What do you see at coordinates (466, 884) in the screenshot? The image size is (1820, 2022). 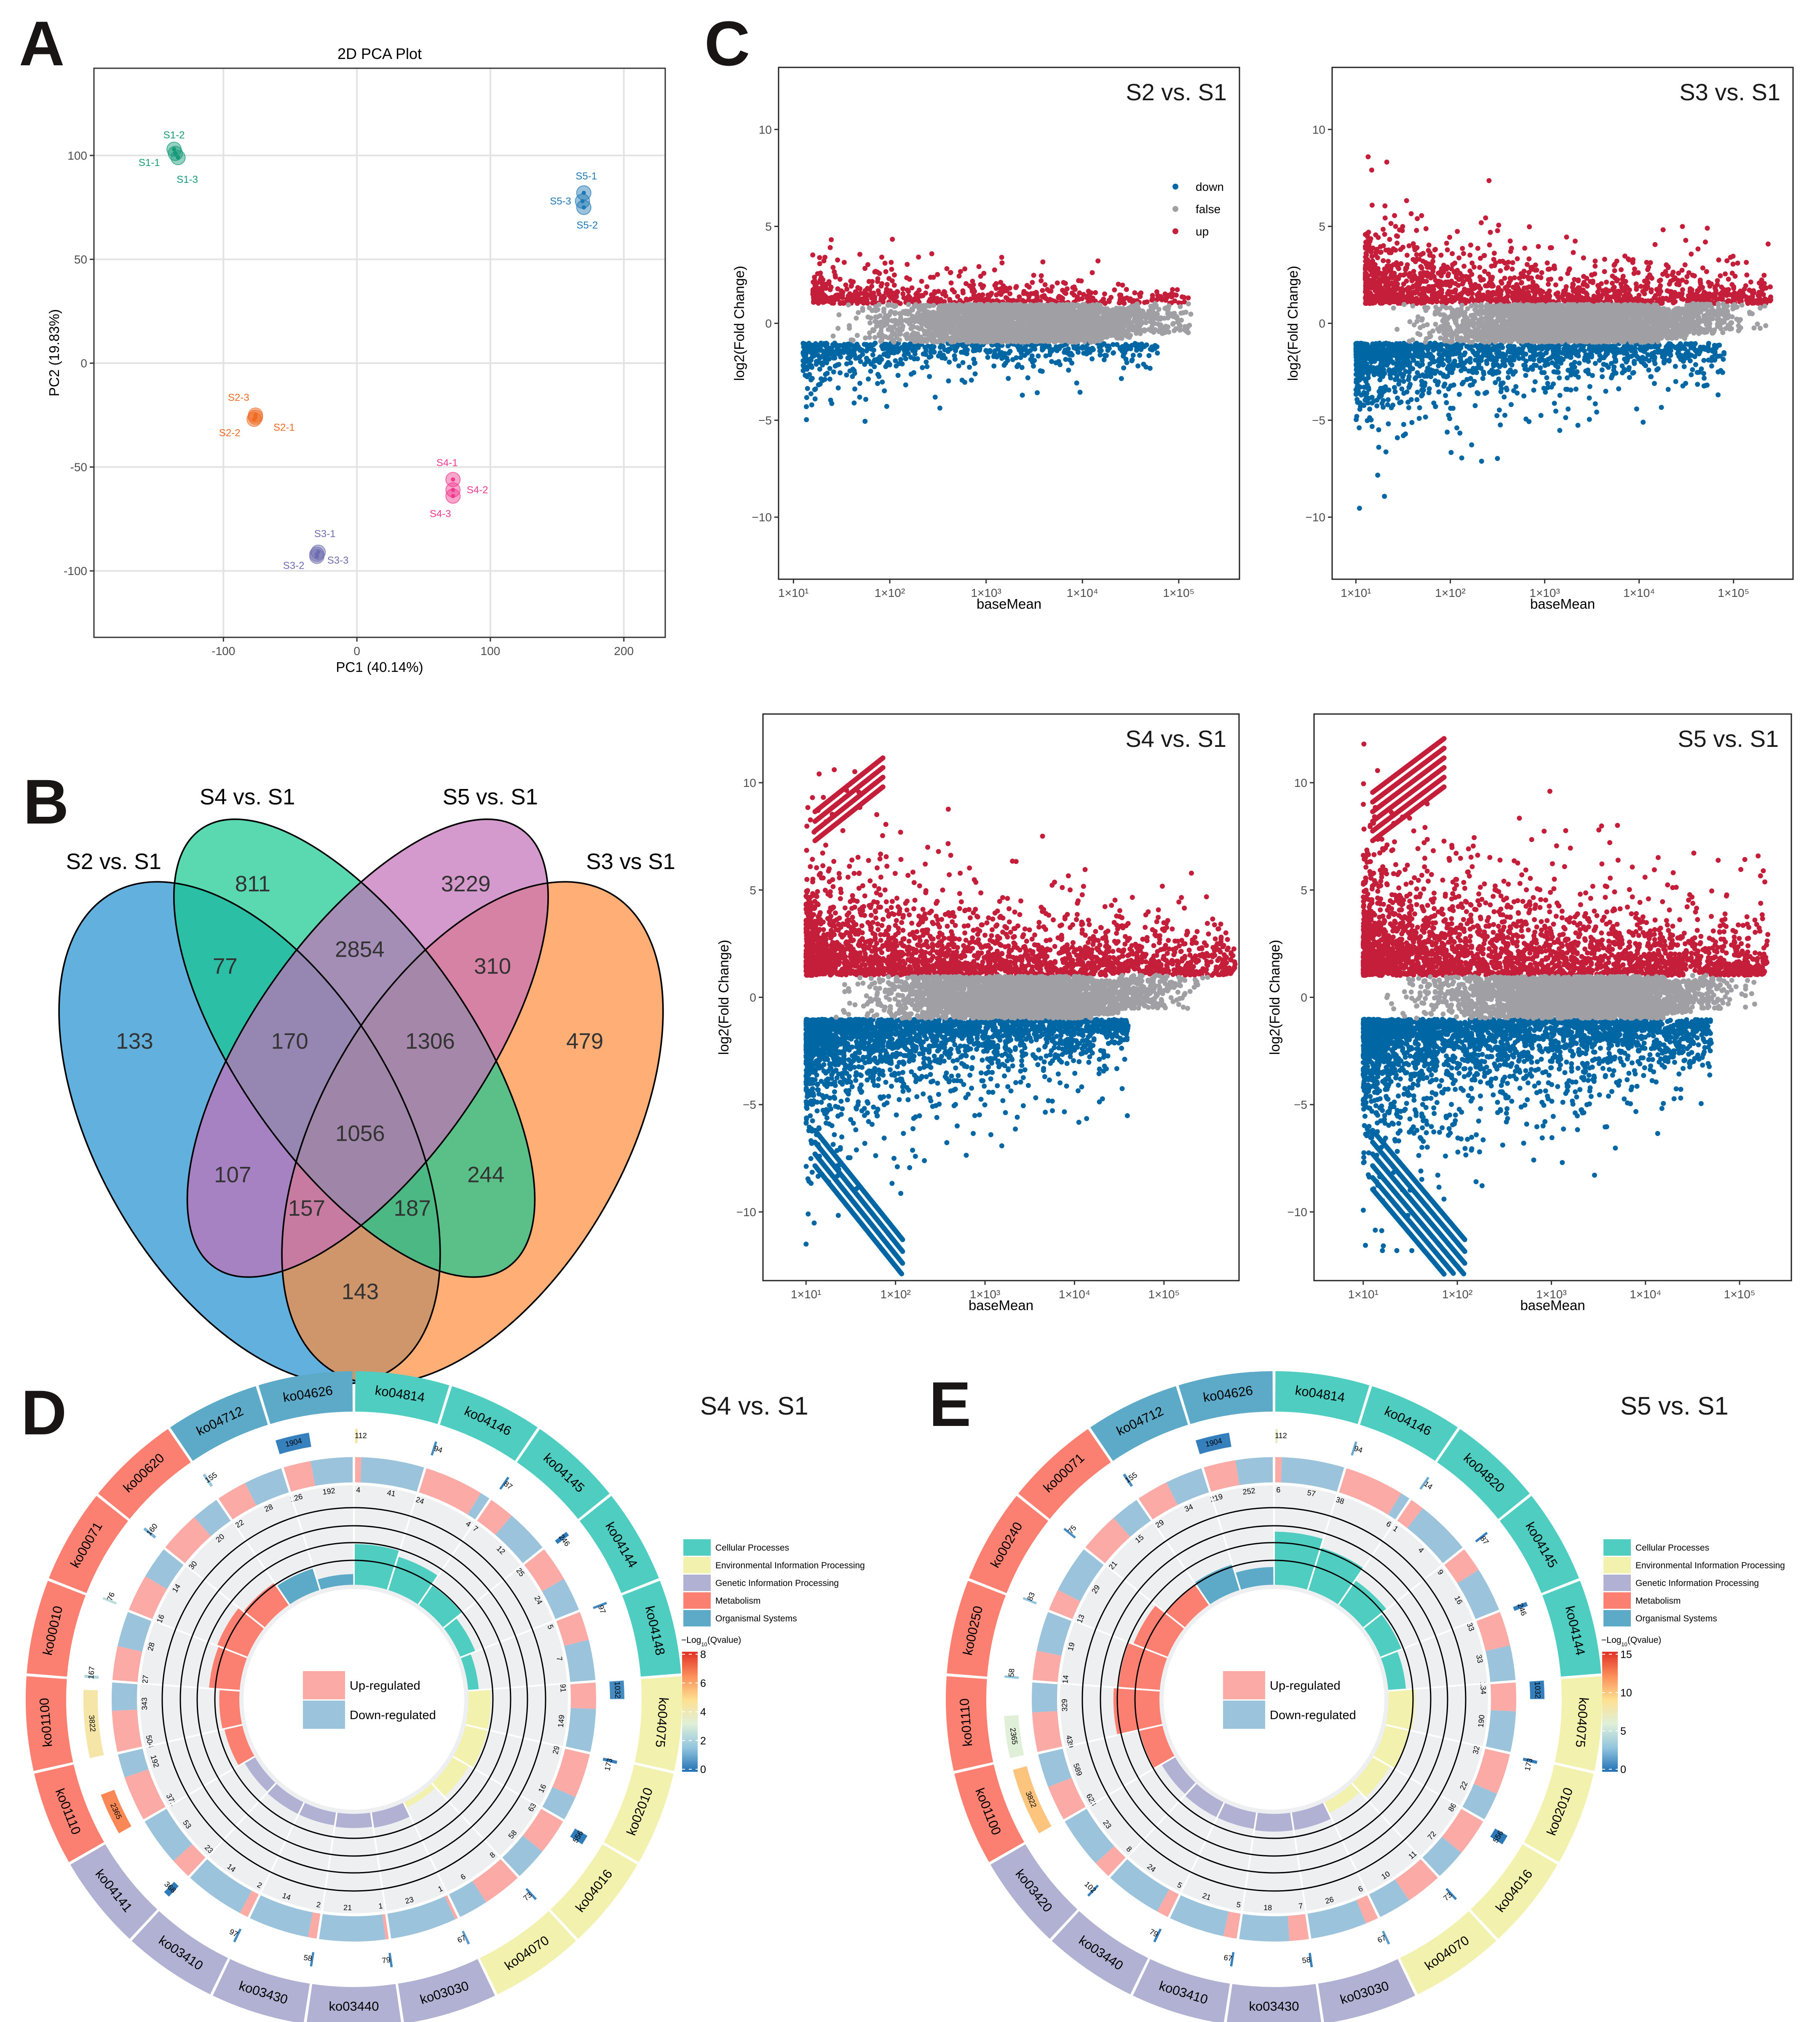 I see `venn-region-count: 3229` at bounding box center [466, 884].